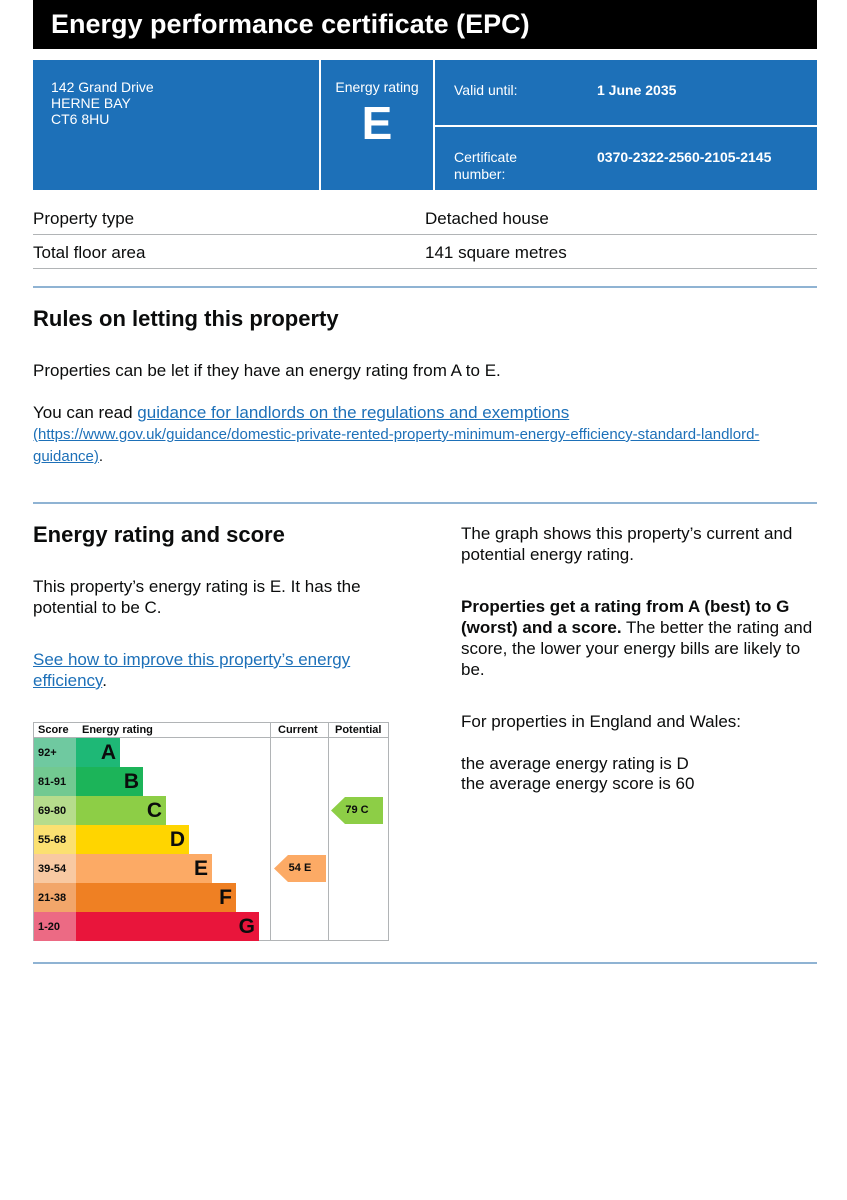 This screenshot has width=847, height=1200. What do you see at coordinates (578, 783) in the screenshot?
I see `average-score: the average energy score is 60` at bounding box center [578, 783].